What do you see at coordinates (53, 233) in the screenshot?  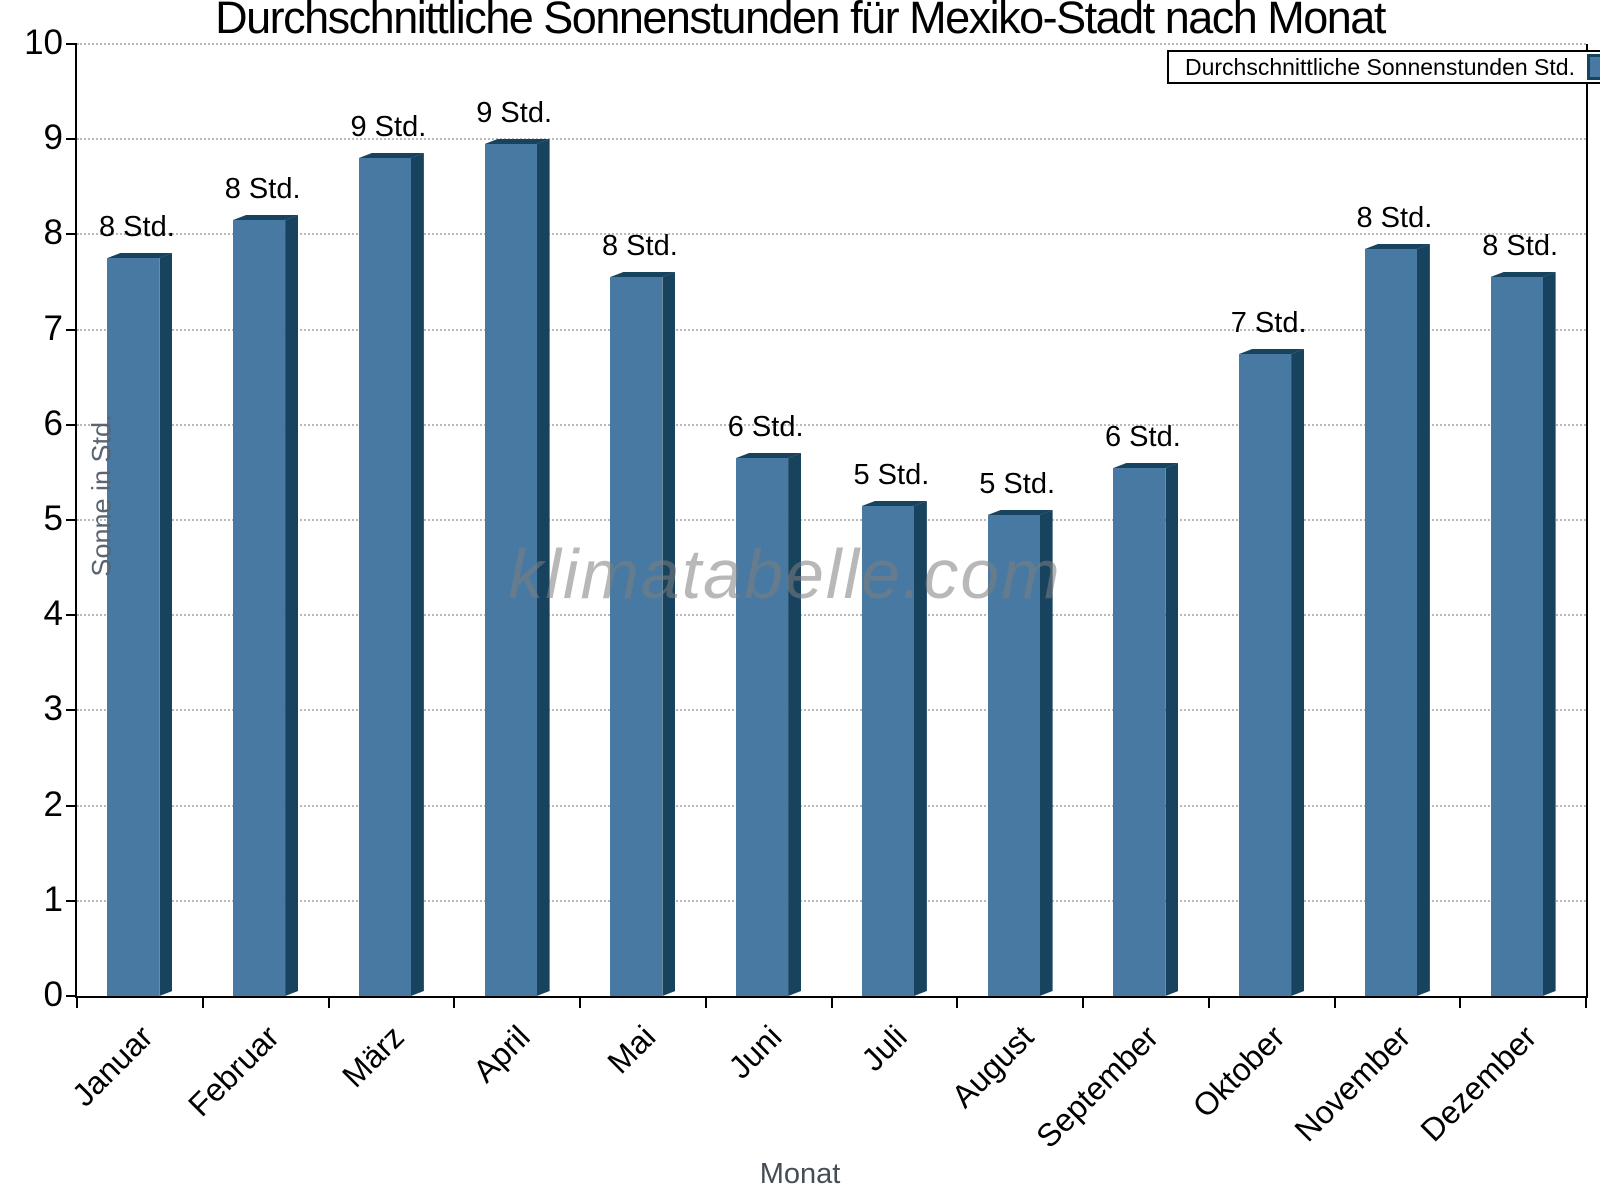 I see `y-tick-label: 8` at bounding box center [53, 233].